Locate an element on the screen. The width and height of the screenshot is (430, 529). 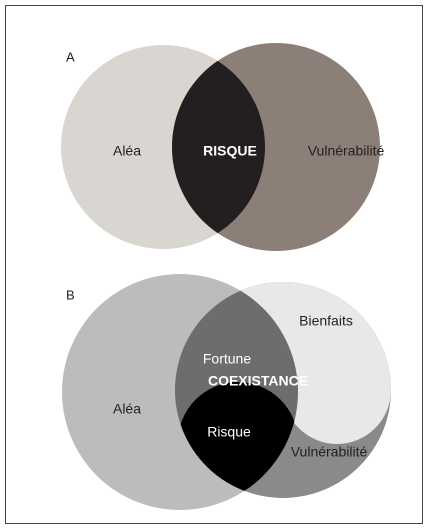
label-center: COEXISTANCE is located at coordinates (258, 381).